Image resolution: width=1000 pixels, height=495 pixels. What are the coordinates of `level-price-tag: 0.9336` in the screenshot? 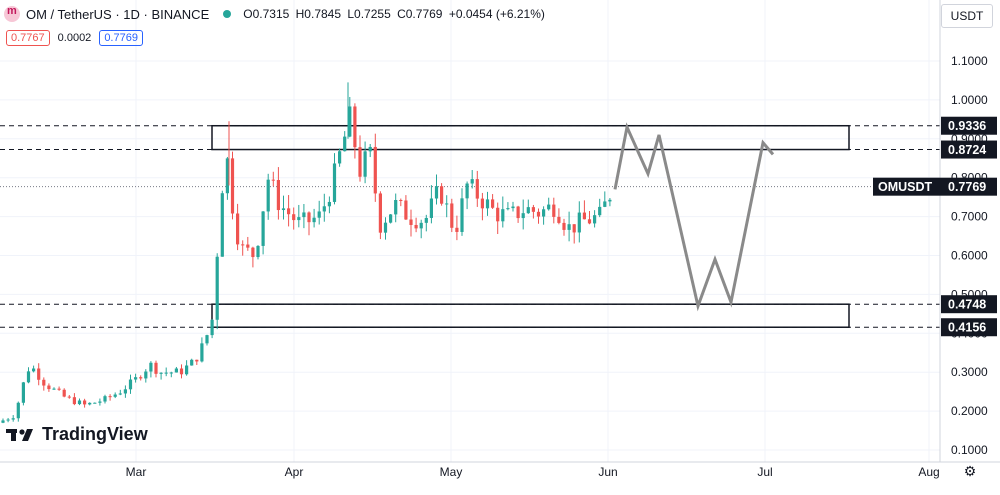 It's located at (969, 125).